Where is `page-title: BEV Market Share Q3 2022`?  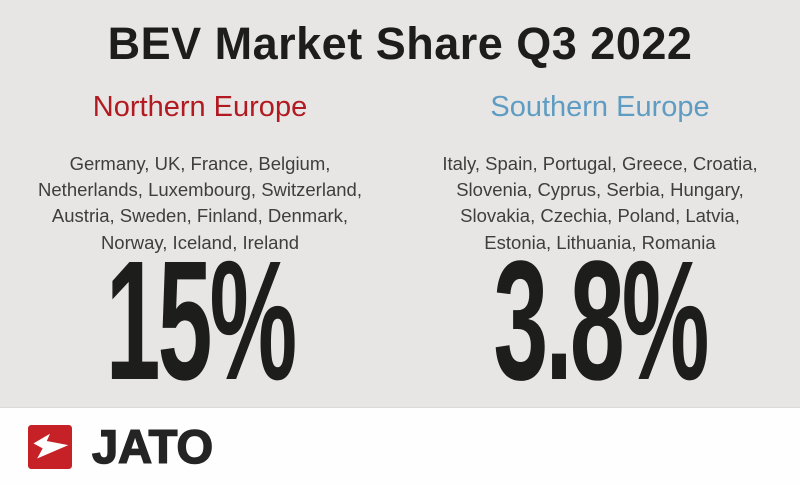
page-title: BEV Market Share Q3 2022 is located at coordinates (400, 43).